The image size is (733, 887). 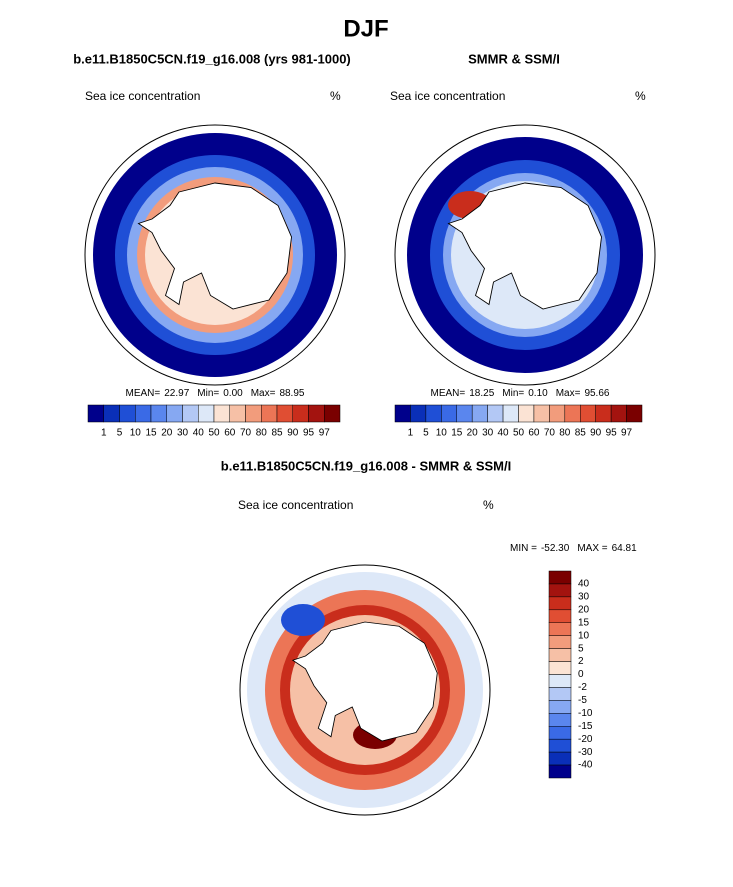 I want to click on colorbar-label: -15, so click(x=585, y=726).